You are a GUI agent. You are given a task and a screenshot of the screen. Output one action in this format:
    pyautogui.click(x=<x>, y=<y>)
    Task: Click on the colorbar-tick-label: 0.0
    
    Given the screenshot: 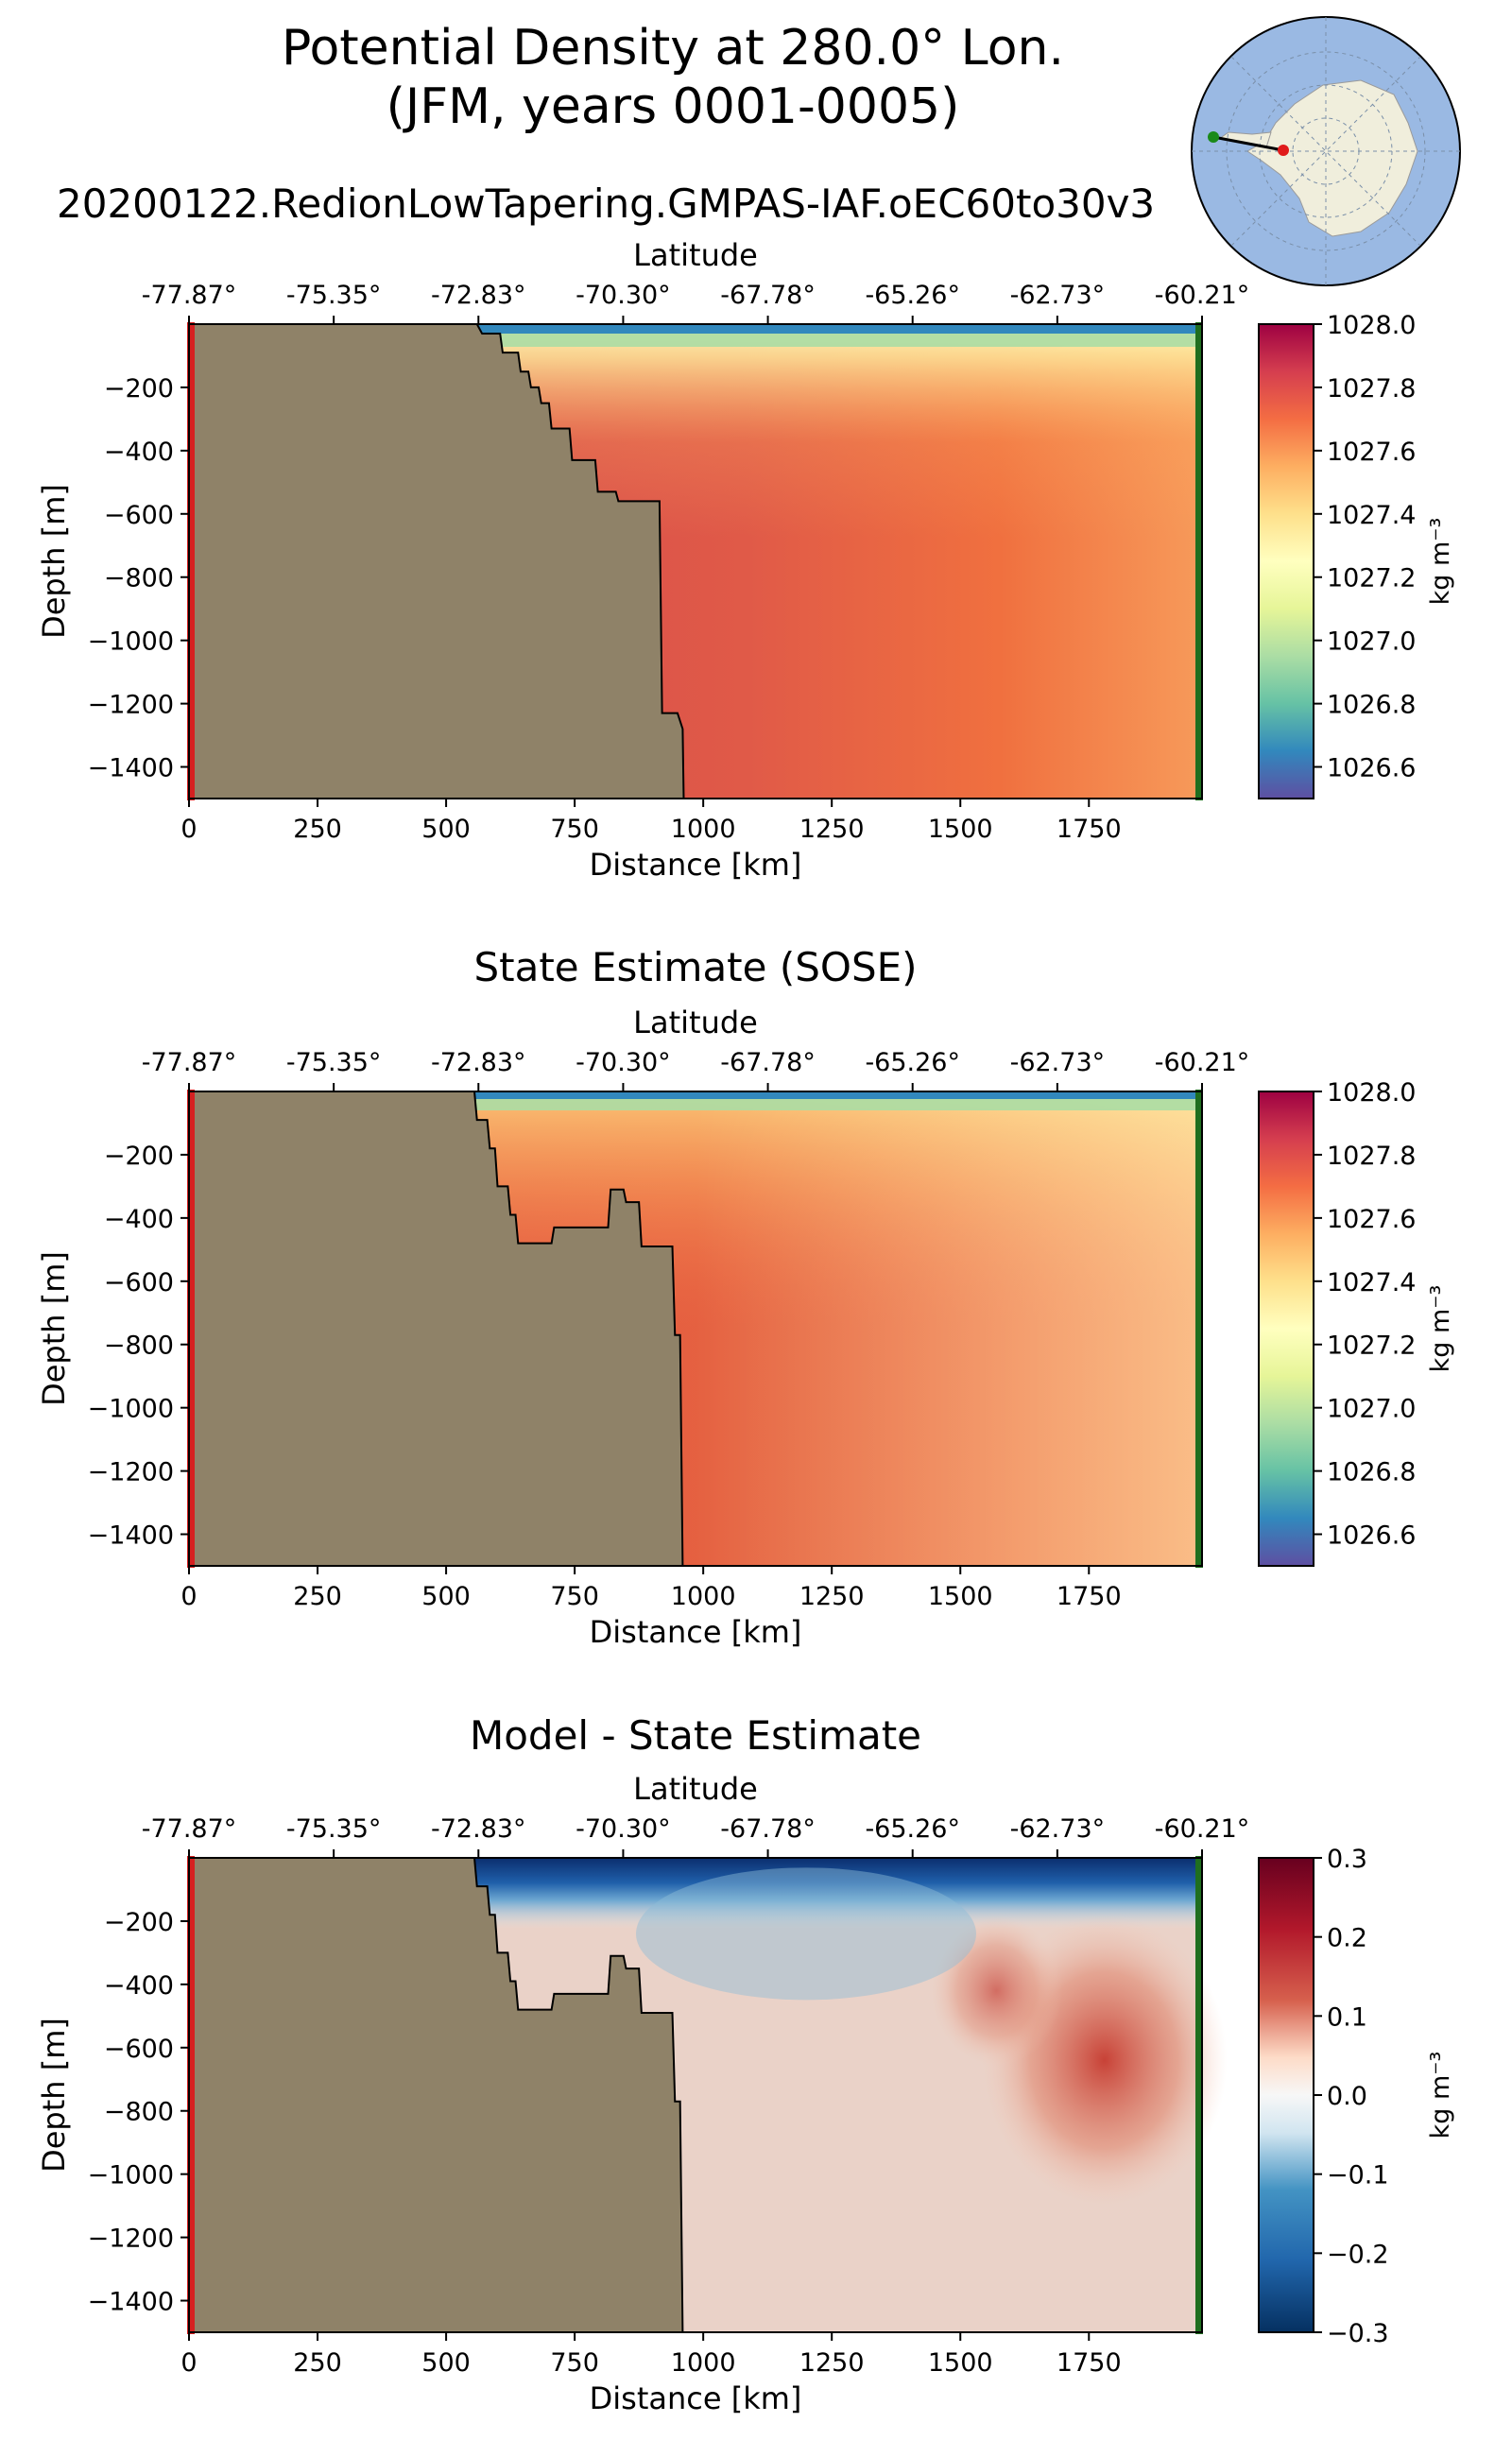 What is the action you would take?
    pyautogui.click(x=1347, y=2096)
    